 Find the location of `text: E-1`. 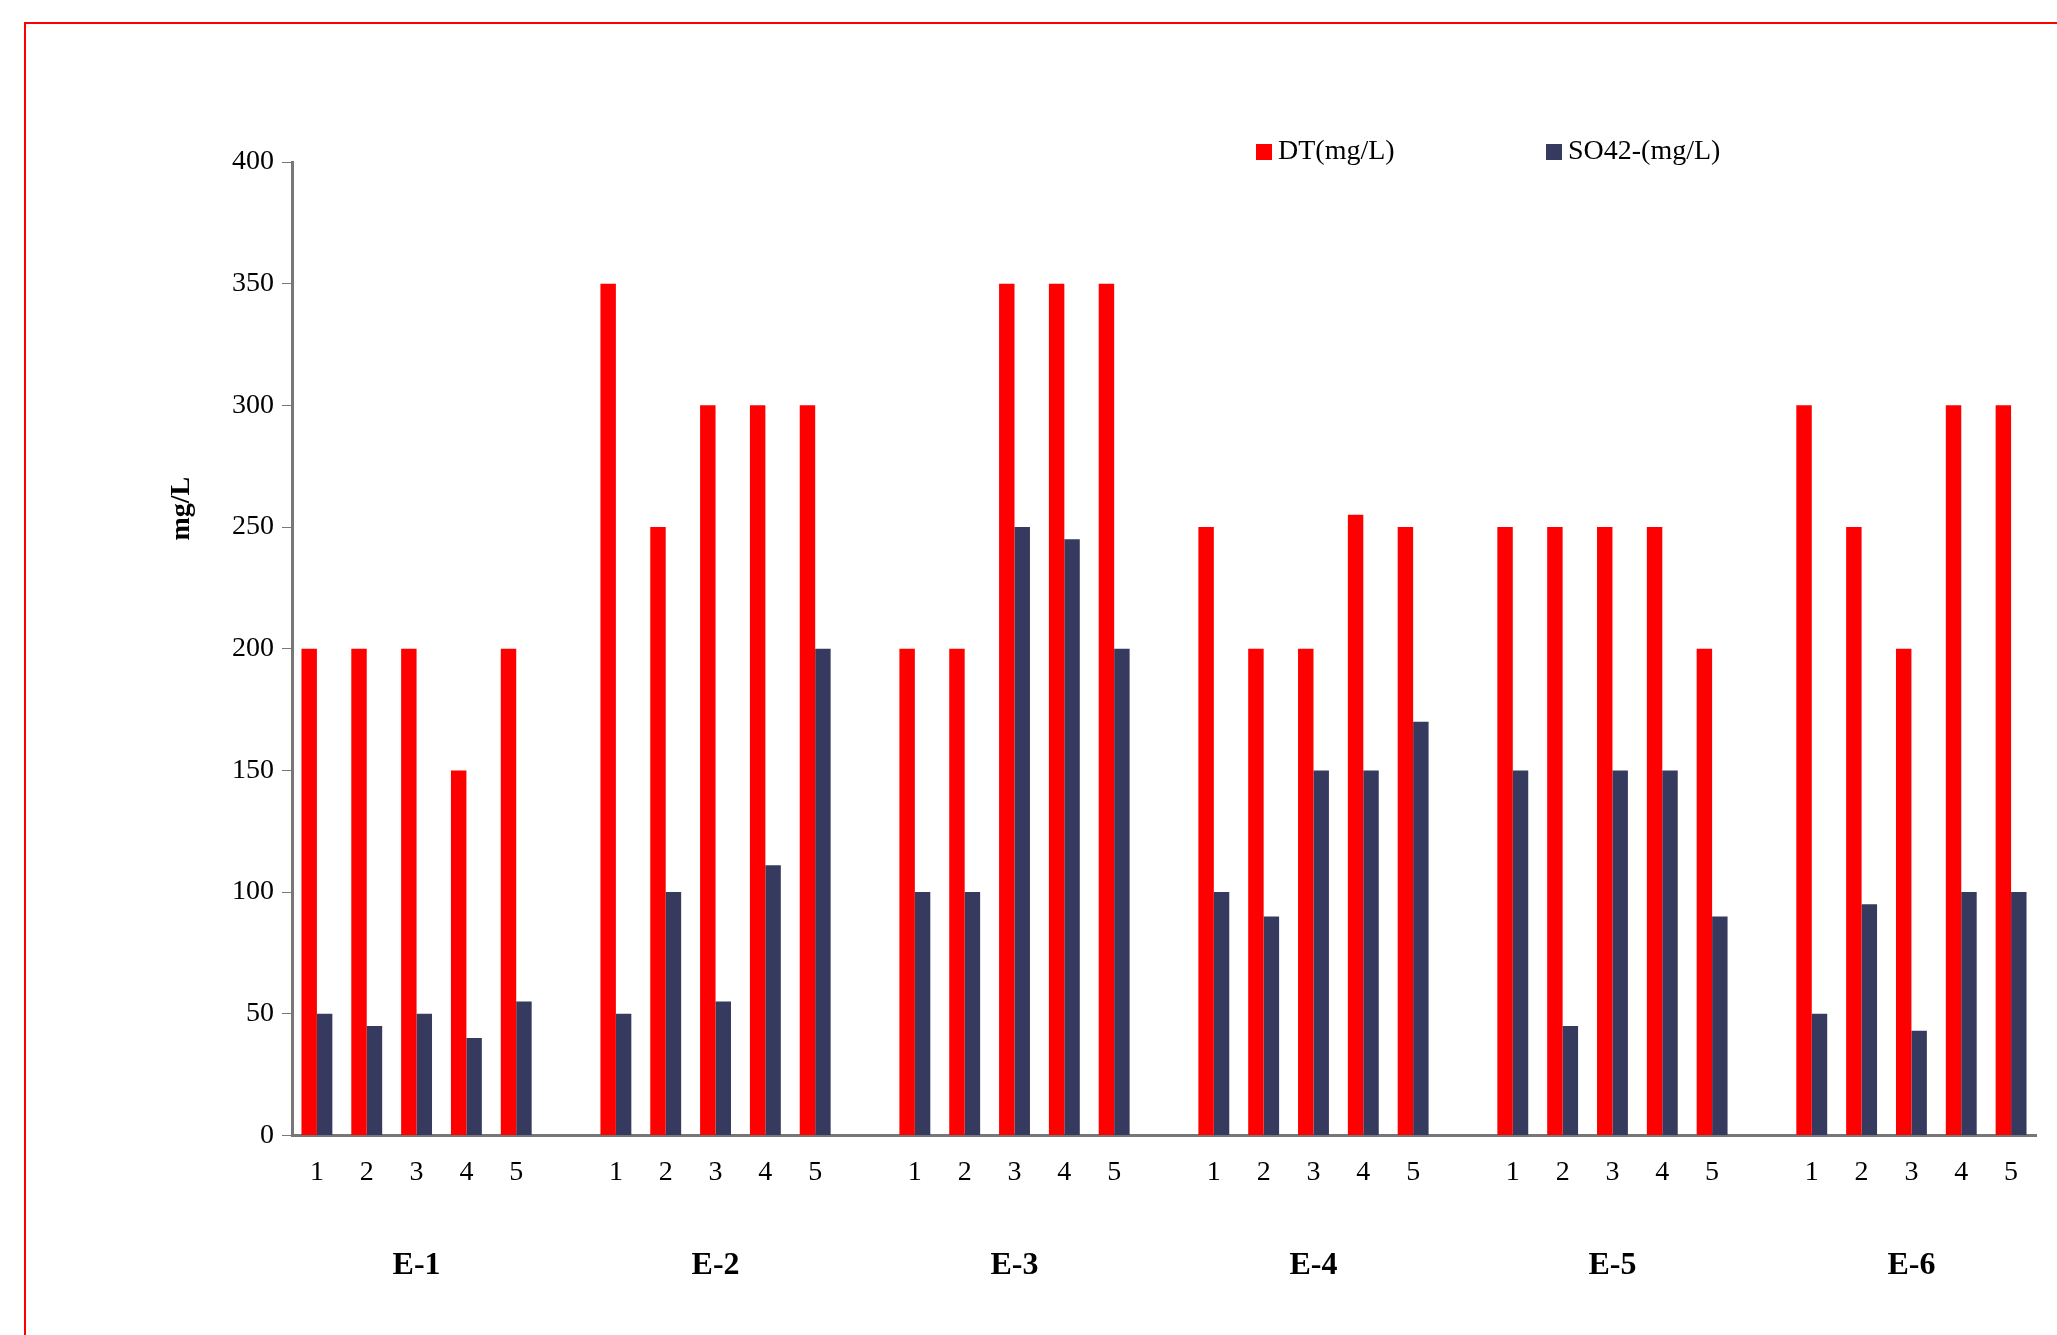

text: E-1 is located at coordinates (416, 1262).